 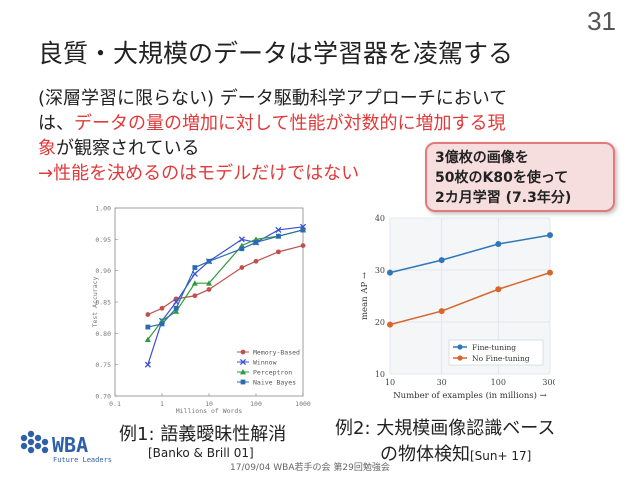 What do you see at coordinates (494, 347) in the screenshot?
I see `legend-label: Fine-tuning` at bounding box center [494, 347].